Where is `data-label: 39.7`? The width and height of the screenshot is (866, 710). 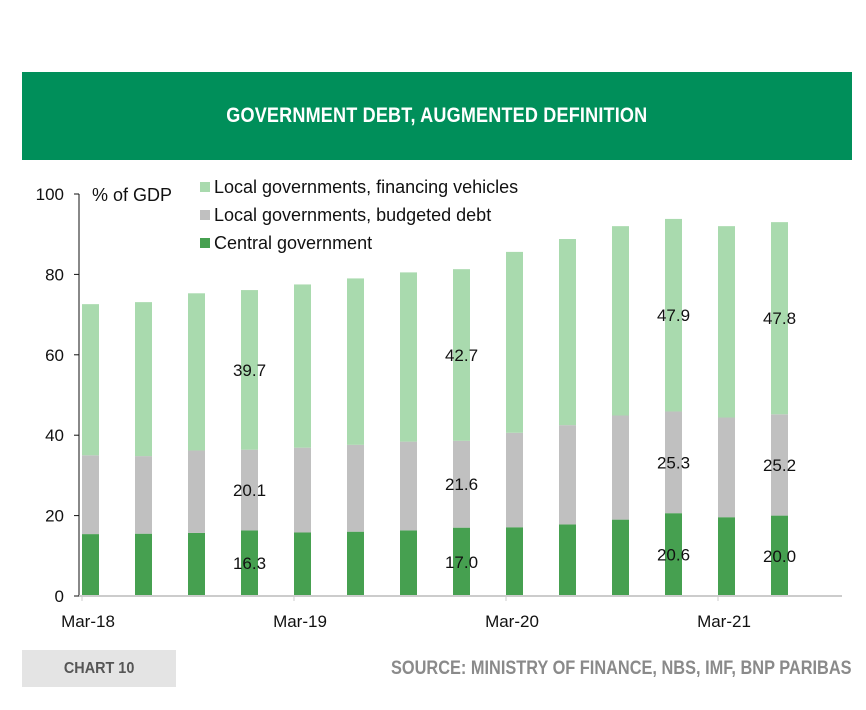 data-label: 39.7 is located at coordinates (249, 370).